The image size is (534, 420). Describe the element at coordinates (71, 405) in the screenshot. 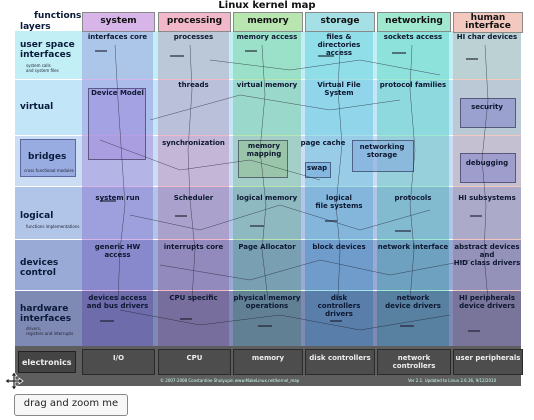

I see `drag-and-zoom-button: drag and zoom me` at that location.